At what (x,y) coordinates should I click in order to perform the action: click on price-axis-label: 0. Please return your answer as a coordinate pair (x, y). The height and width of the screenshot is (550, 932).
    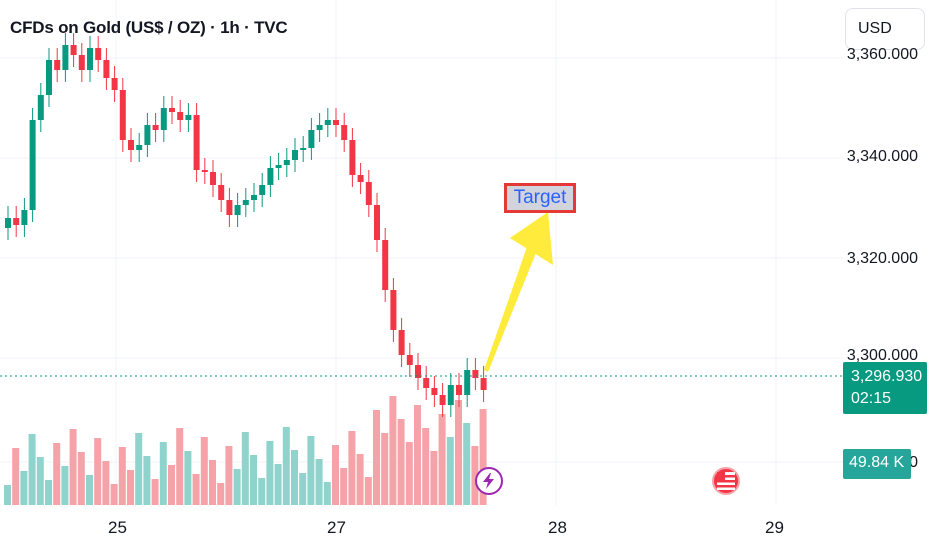
    Looking at the image, I should click on (913, 462).